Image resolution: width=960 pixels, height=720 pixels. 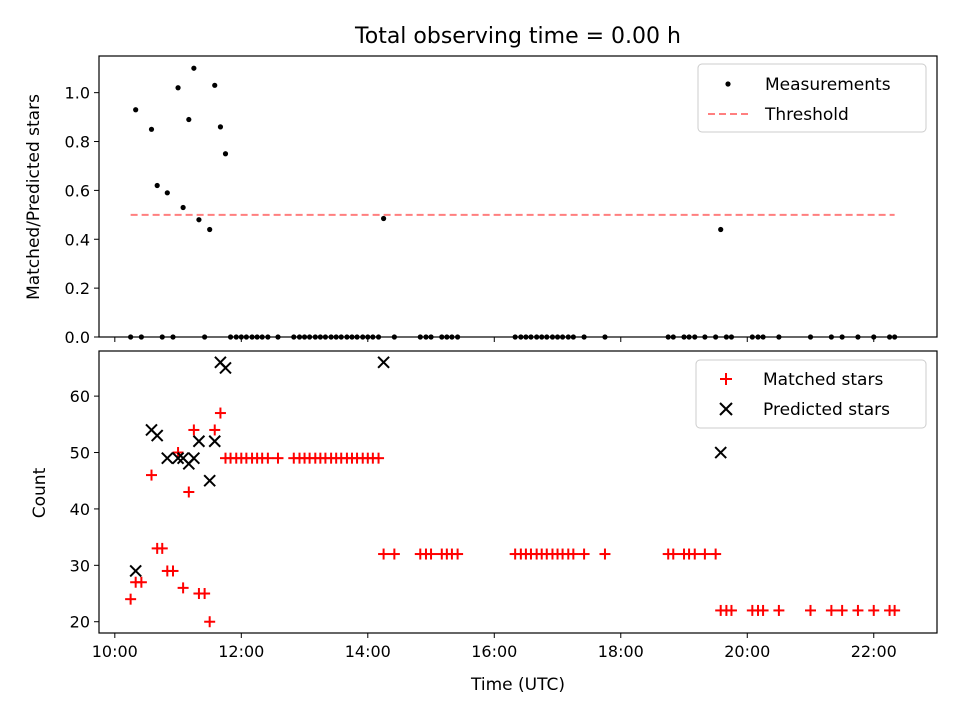 What do you see at coordinates (80, 396) in the screenshot?
I see `count-y-tick-label: 60` at bounding box center [80, 396].